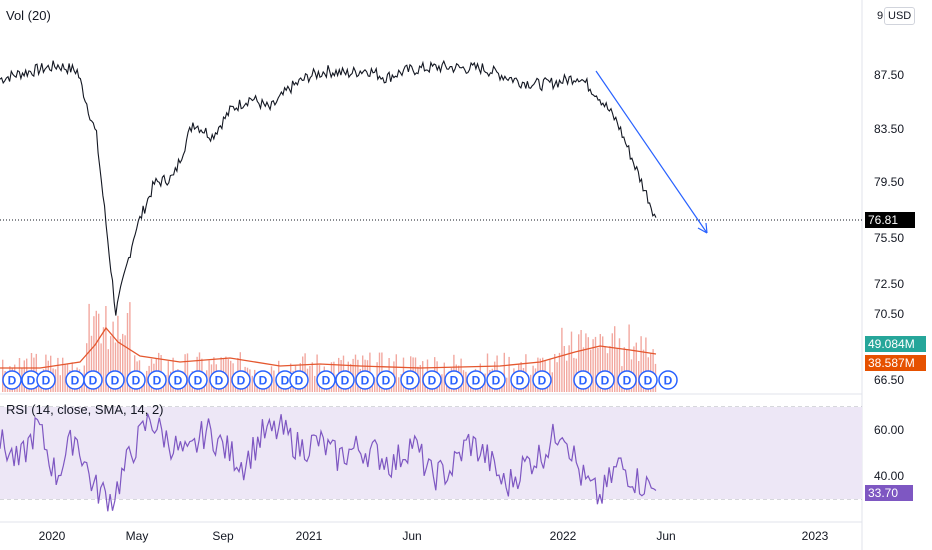  Describe the element at coordinates (651, 152) in the screenshot. I see `trend-arrow` at that location.